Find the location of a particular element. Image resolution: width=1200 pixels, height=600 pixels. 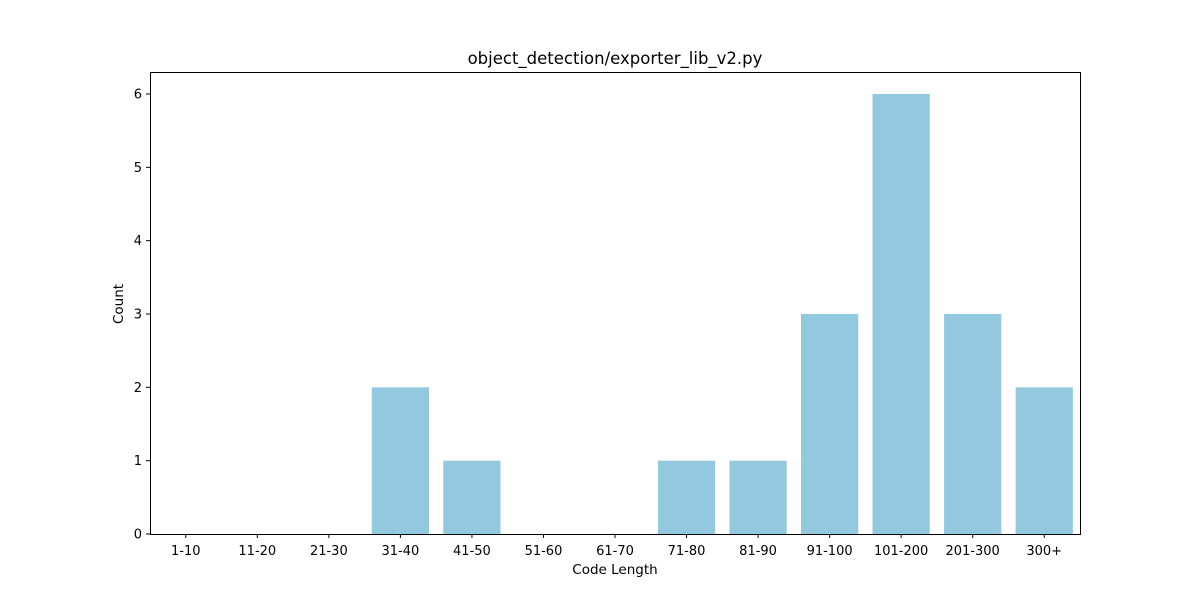

x-tick-label: 21-30 is located at coordinates (329, 551).